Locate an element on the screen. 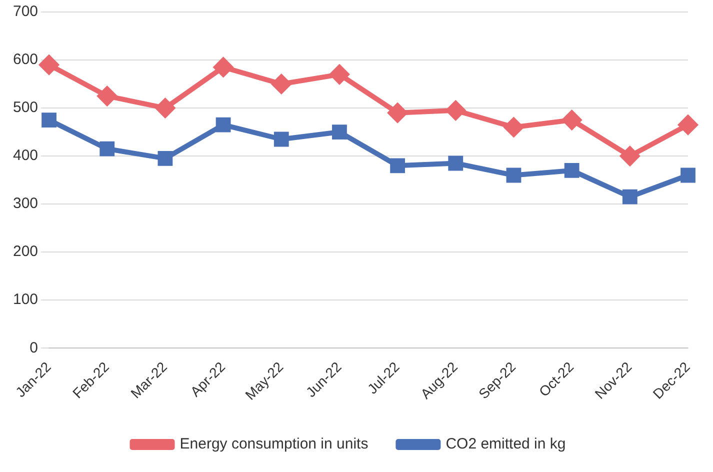 The height and width of the screenshot is (472, 713). legend-label: CO2 emitted in kg is located at coordinates (506, 444).